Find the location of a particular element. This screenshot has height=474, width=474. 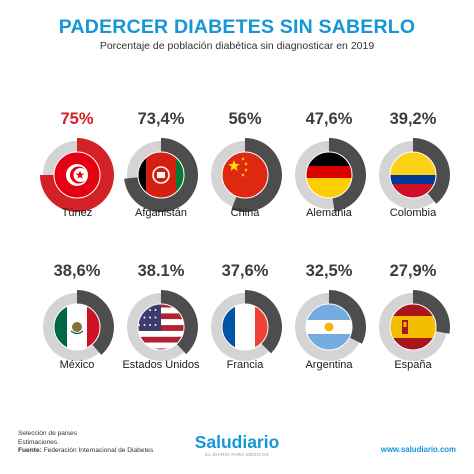

china-flag-icon is located at coordinates (245, 175).